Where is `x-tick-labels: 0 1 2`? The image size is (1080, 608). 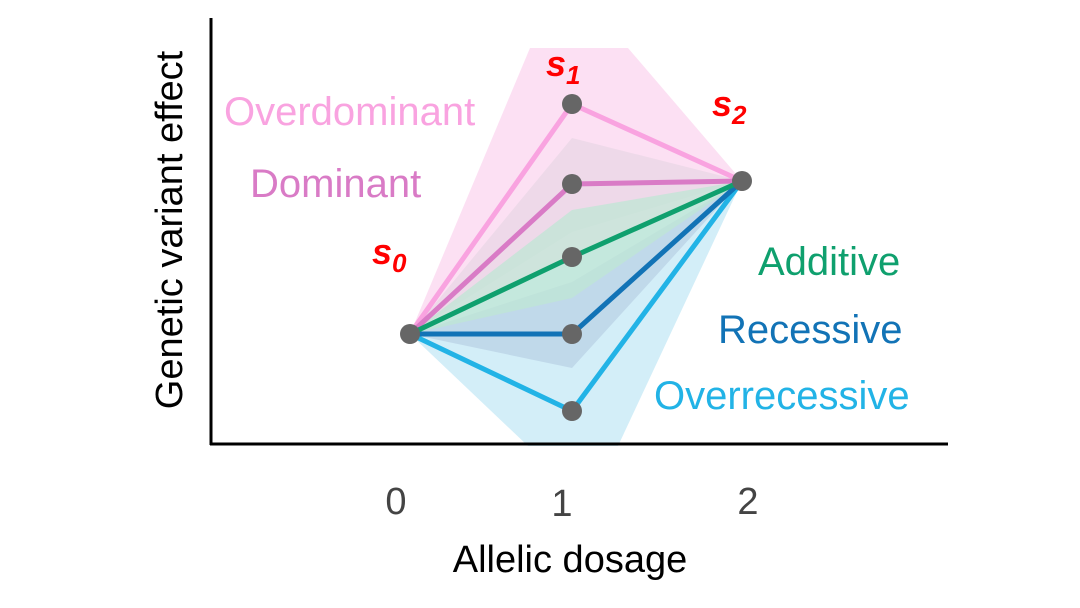 x-tick-labels: 0 1 2 is located at coordinates (571, 503).